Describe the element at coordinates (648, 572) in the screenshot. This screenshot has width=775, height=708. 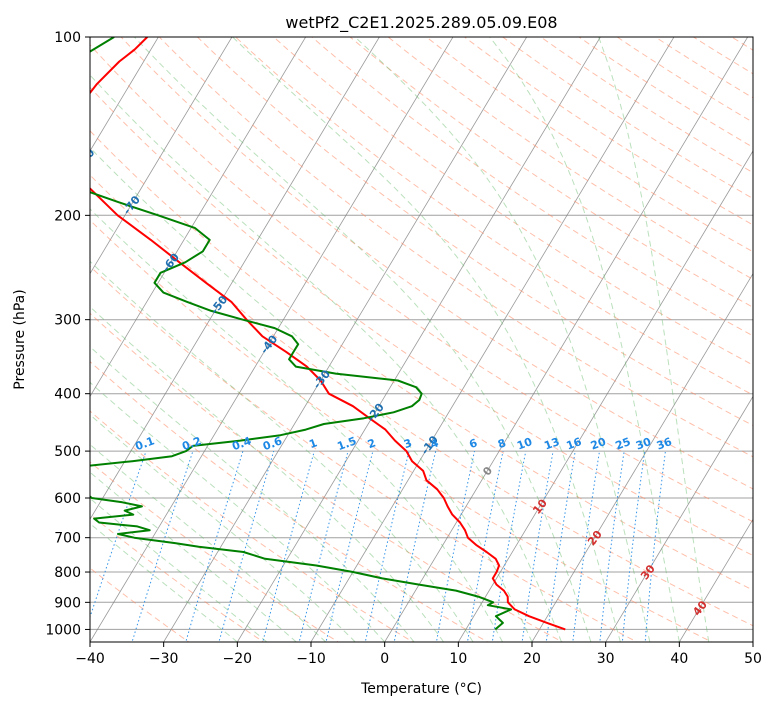
I see `isotherm-label-warm: 30` at that location.